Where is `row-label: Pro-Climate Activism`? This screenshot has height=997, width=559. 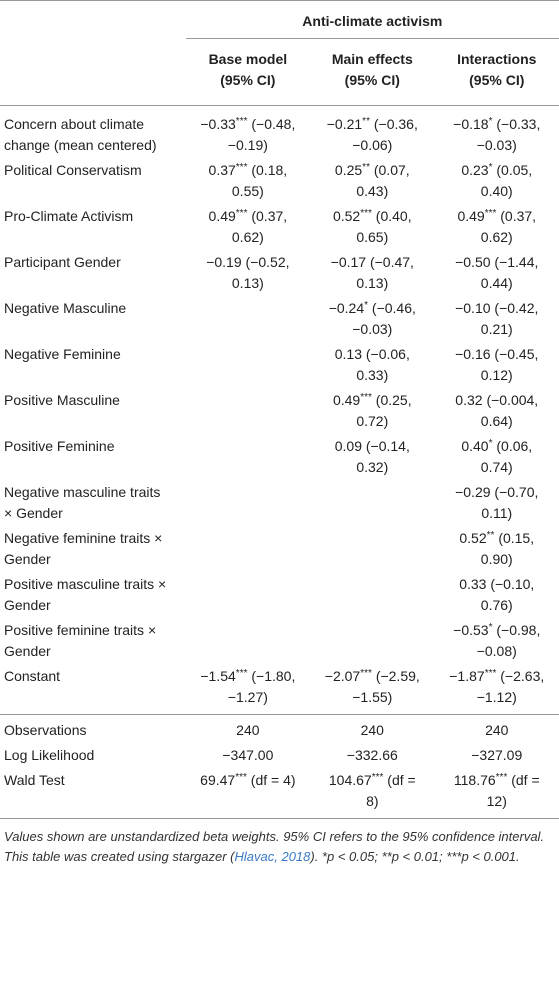 row-label: Pro-Climate Activism is located at coordinates (69, 216).